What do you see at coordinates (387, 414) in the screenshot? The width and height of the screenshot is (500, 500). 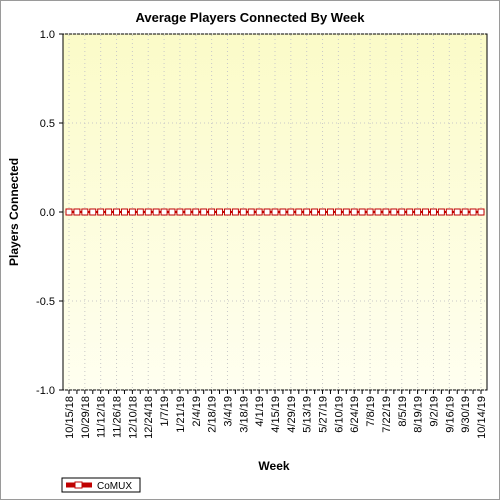 I see `x-tick-label: 7/22/19` at bounding box center [387, 414].